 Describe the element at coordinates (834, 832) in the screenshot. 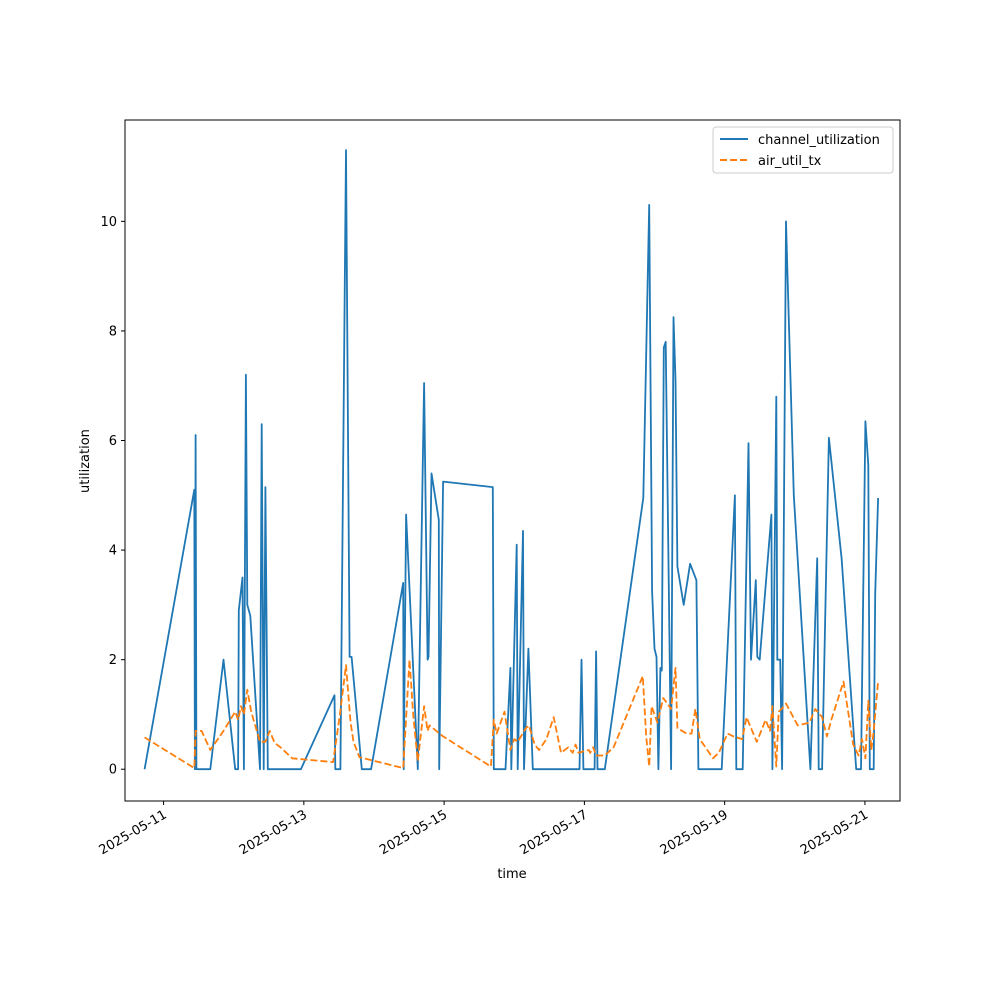

I see `x-tick-label: 2025-05-21` at that location.